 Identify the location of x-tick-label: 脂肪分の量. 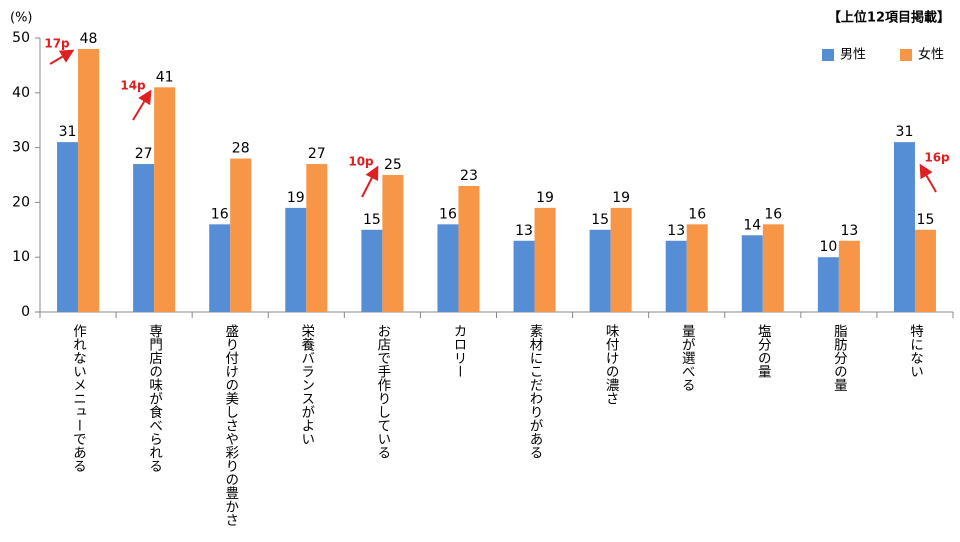
(839, 358).